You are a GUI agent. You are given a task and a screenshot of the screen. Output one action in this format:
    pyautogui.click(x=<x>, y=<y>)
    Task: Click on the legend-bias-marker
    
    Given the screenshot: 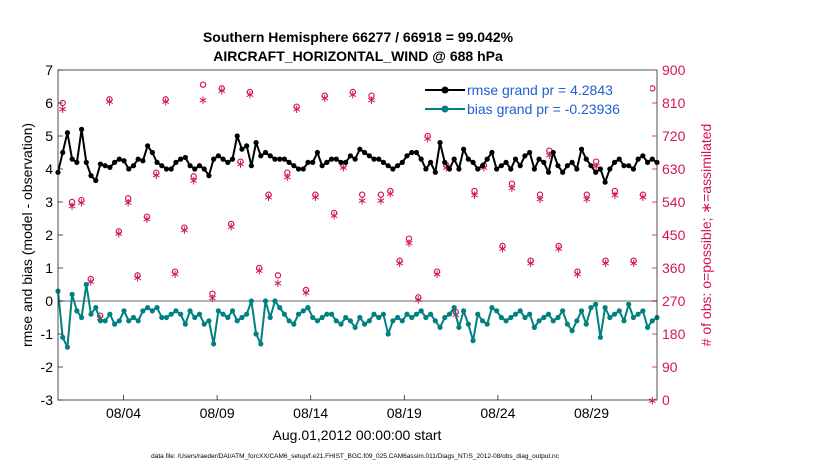 What is the action you would take?
    pyautogui.click(x=445, y=109)
    